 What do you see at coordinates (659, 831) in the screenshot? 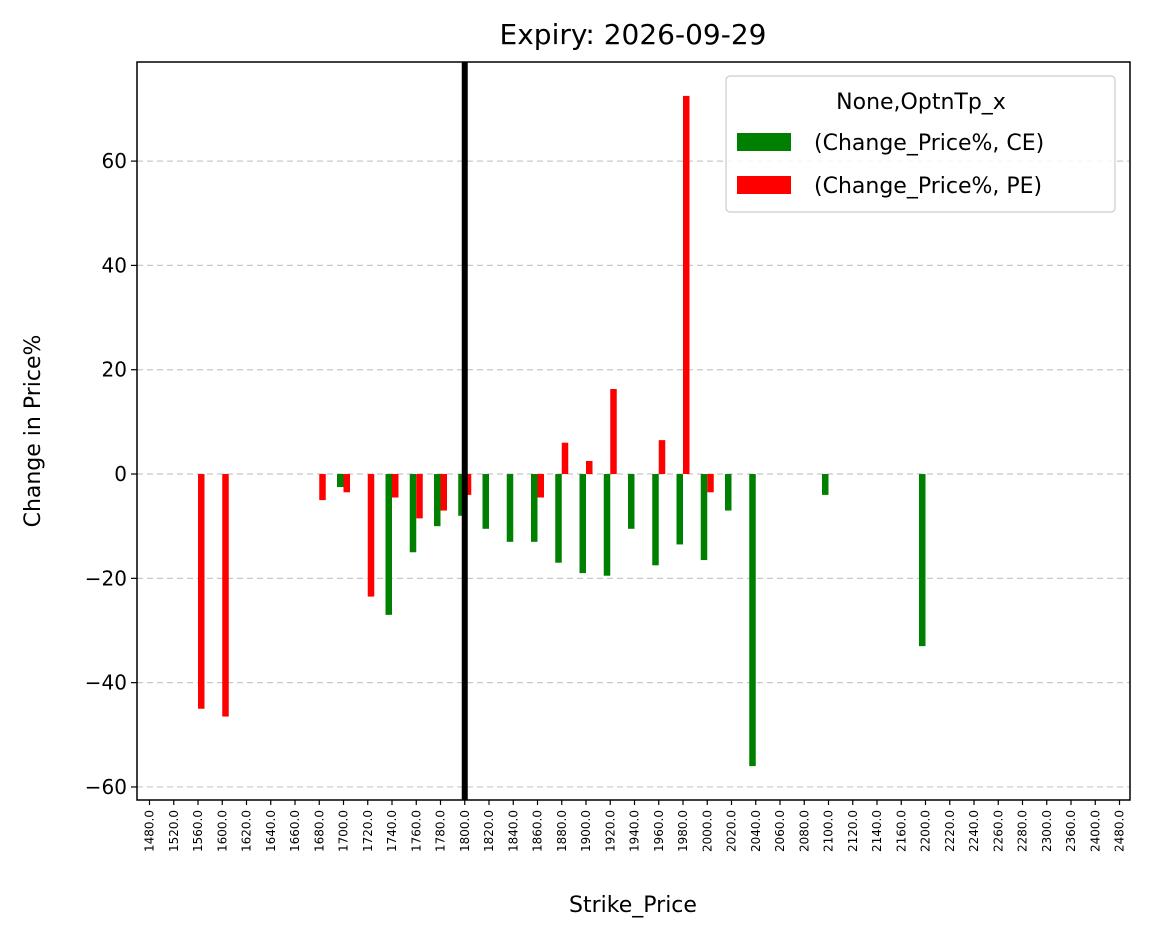
I see `x-tick-label: 1960.0` at bounding box center [659, 831].